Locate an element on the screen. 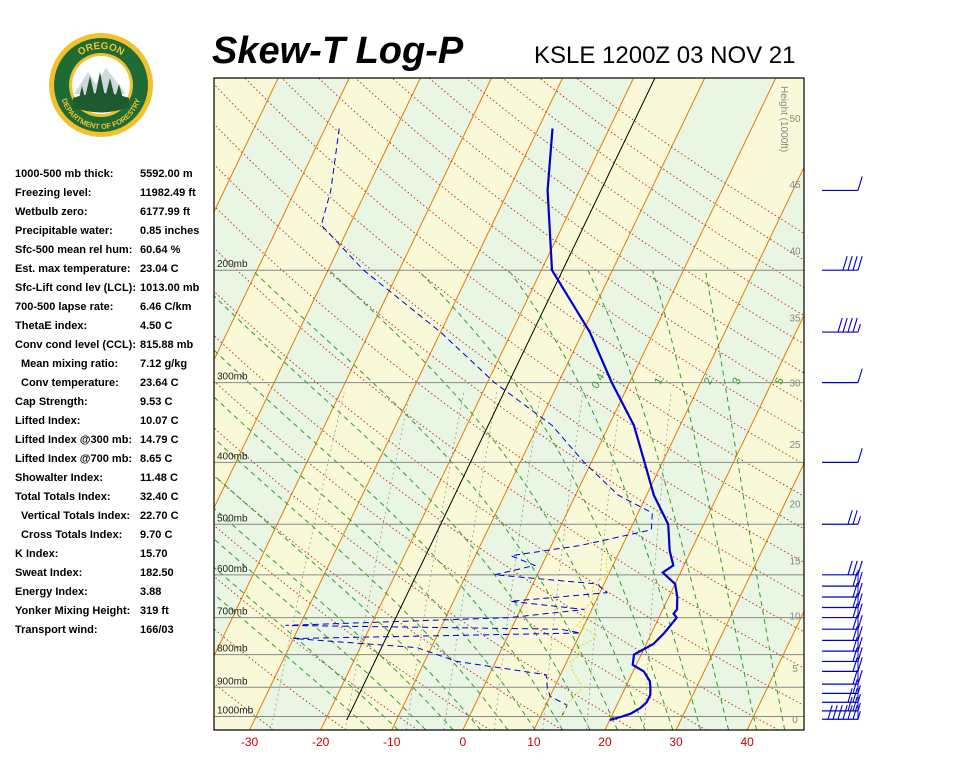 The height and width of the screenshot is (768, 960). index-row: 700-500 lapse rate: 6.46 C/km is located at coordinates (115, 310).